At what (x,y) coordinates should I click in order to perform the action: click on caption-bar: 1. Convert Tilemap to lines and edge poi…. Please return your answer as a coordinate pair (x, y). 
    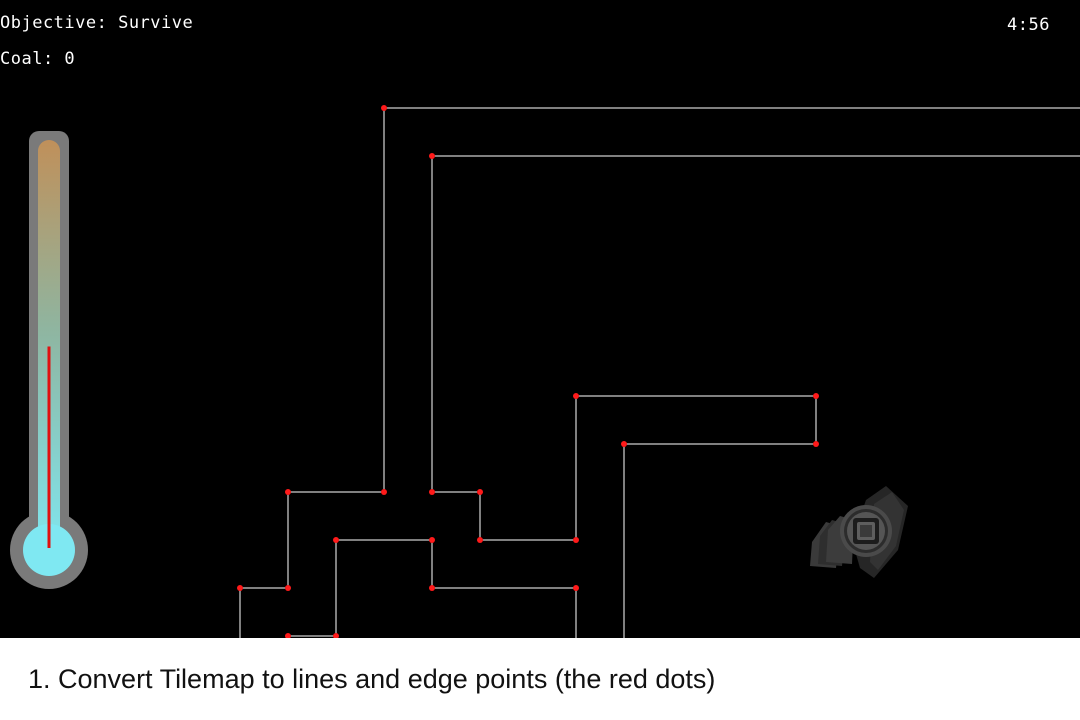
    Looking at the image, I should click on (540, 679).